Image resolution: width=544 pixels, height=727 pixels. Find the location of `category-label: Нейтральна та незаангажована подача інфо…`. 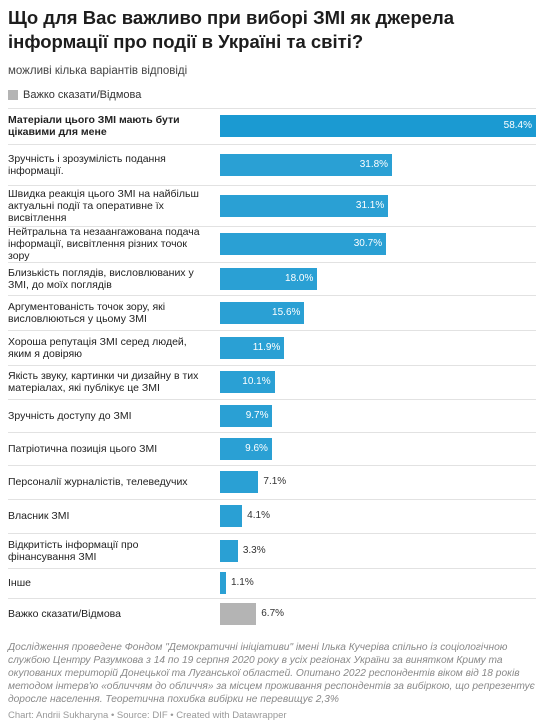

category-label: Нейтральна та незаангажована подача інфо… is located at coordinates (104, 244).